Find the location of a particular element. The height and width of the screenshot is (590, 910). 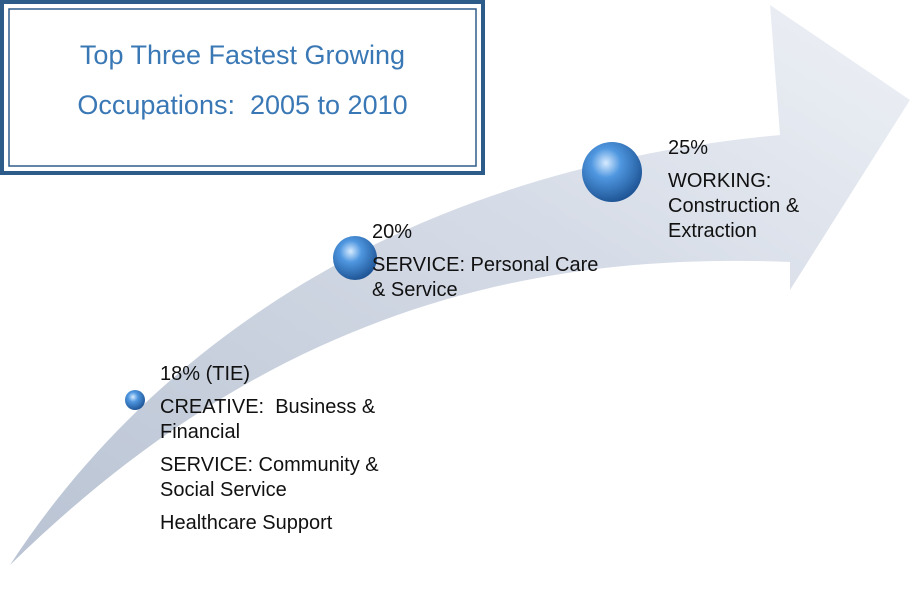

title-line: Top Three Fastest Growing is located at coordinates (242, 55).